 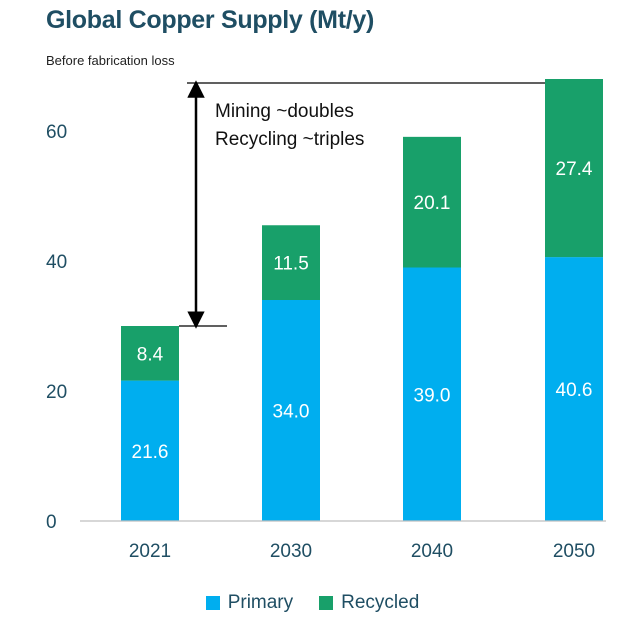 I want to click on legend-item-recycled: Recycled, so click(x=369, y=603).